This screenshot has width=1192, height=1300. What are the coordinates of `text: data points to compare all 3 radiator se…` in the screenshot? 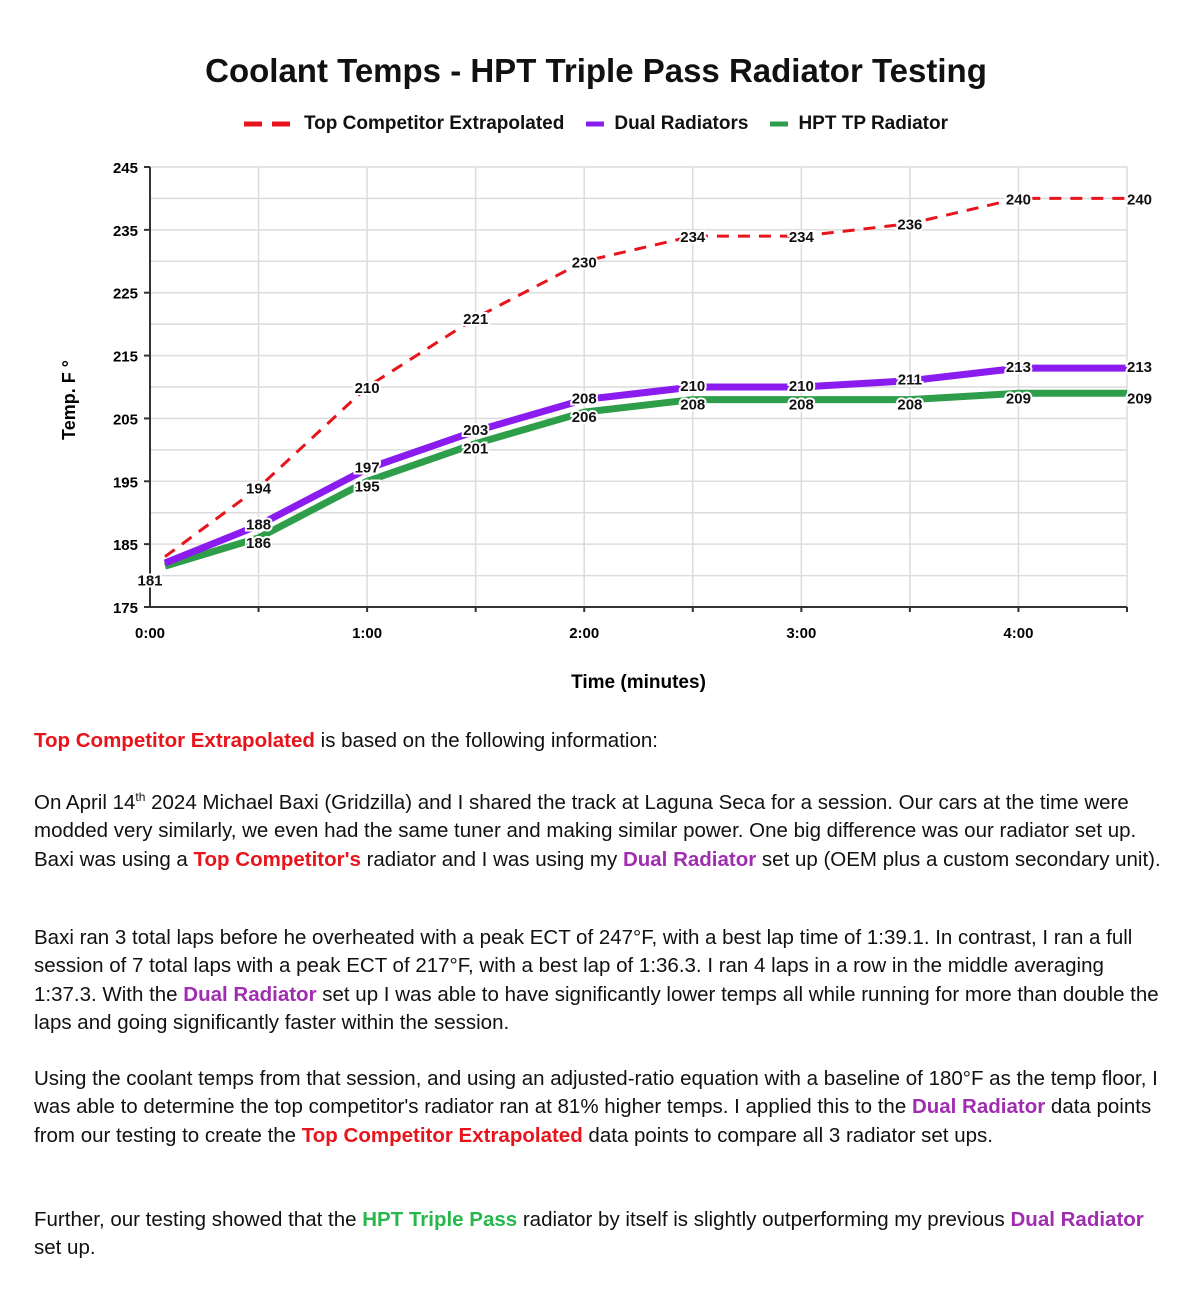 It's located at (787, 1135).